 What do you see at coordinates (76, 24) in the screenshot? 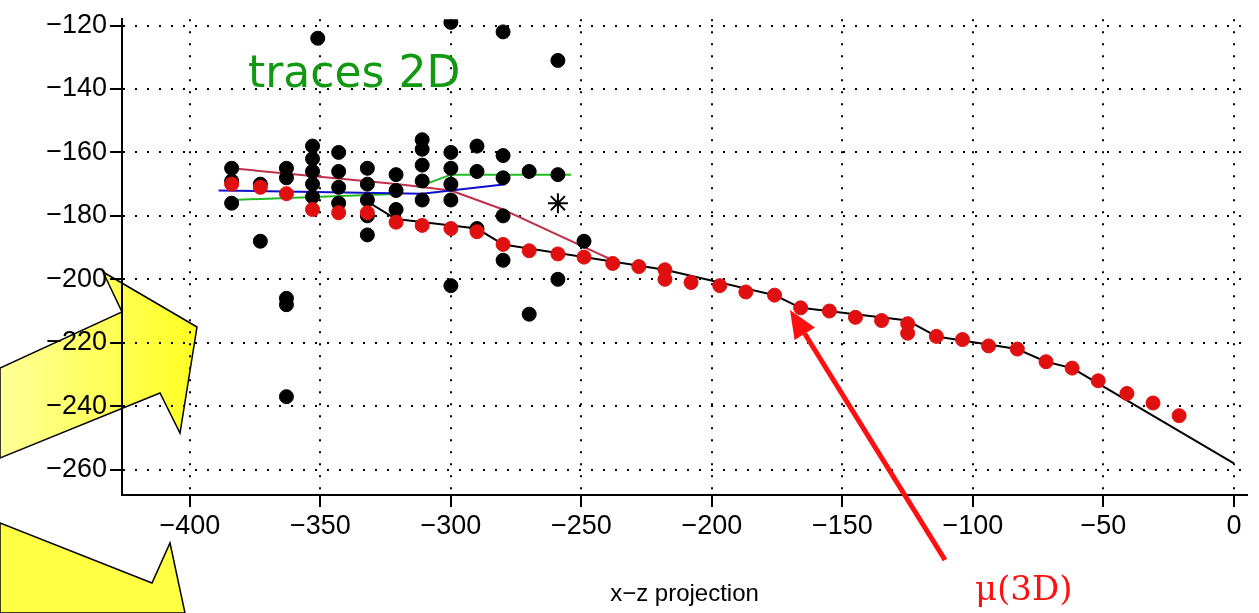
I see `y-tick-label: −120` at bounding box center [76, 24].